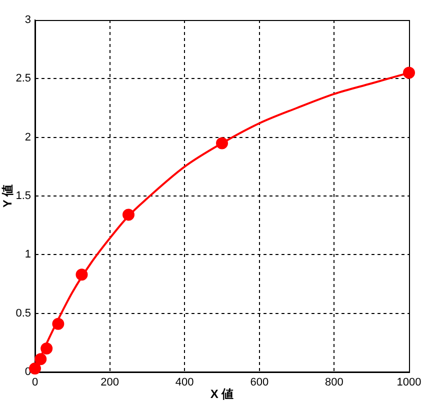 The width and height of the screenshot is (429, 405). What do you see at coordinates (334, 382) in the screenshot?
I see `x-tick-label: 800` at bounding box center [334, 382].